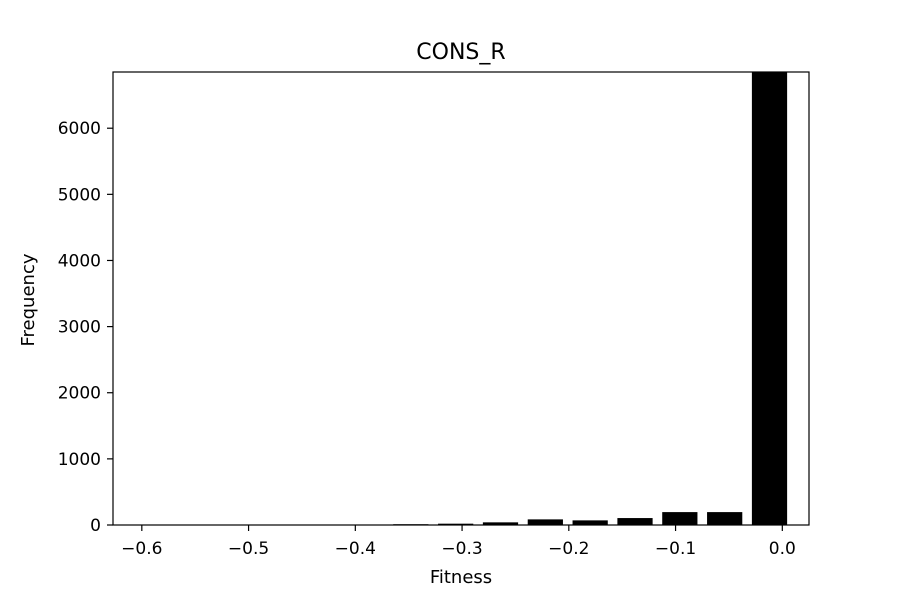 The height and width of the screenshot is (604, 900). What do you see at coordinates (95, 526) in the screenshot?
I see `y-tick-label: 0` at bounding box center [95, 526].